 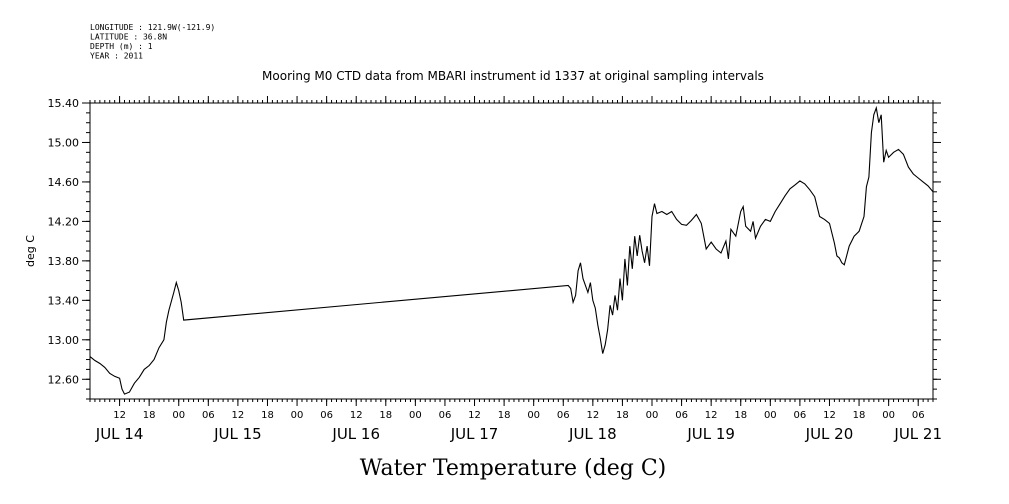 What do you see at coordinates (64, 221) in the screenshot?
I see `y-tick-label: 14.20` at bounding box center [64, 221].